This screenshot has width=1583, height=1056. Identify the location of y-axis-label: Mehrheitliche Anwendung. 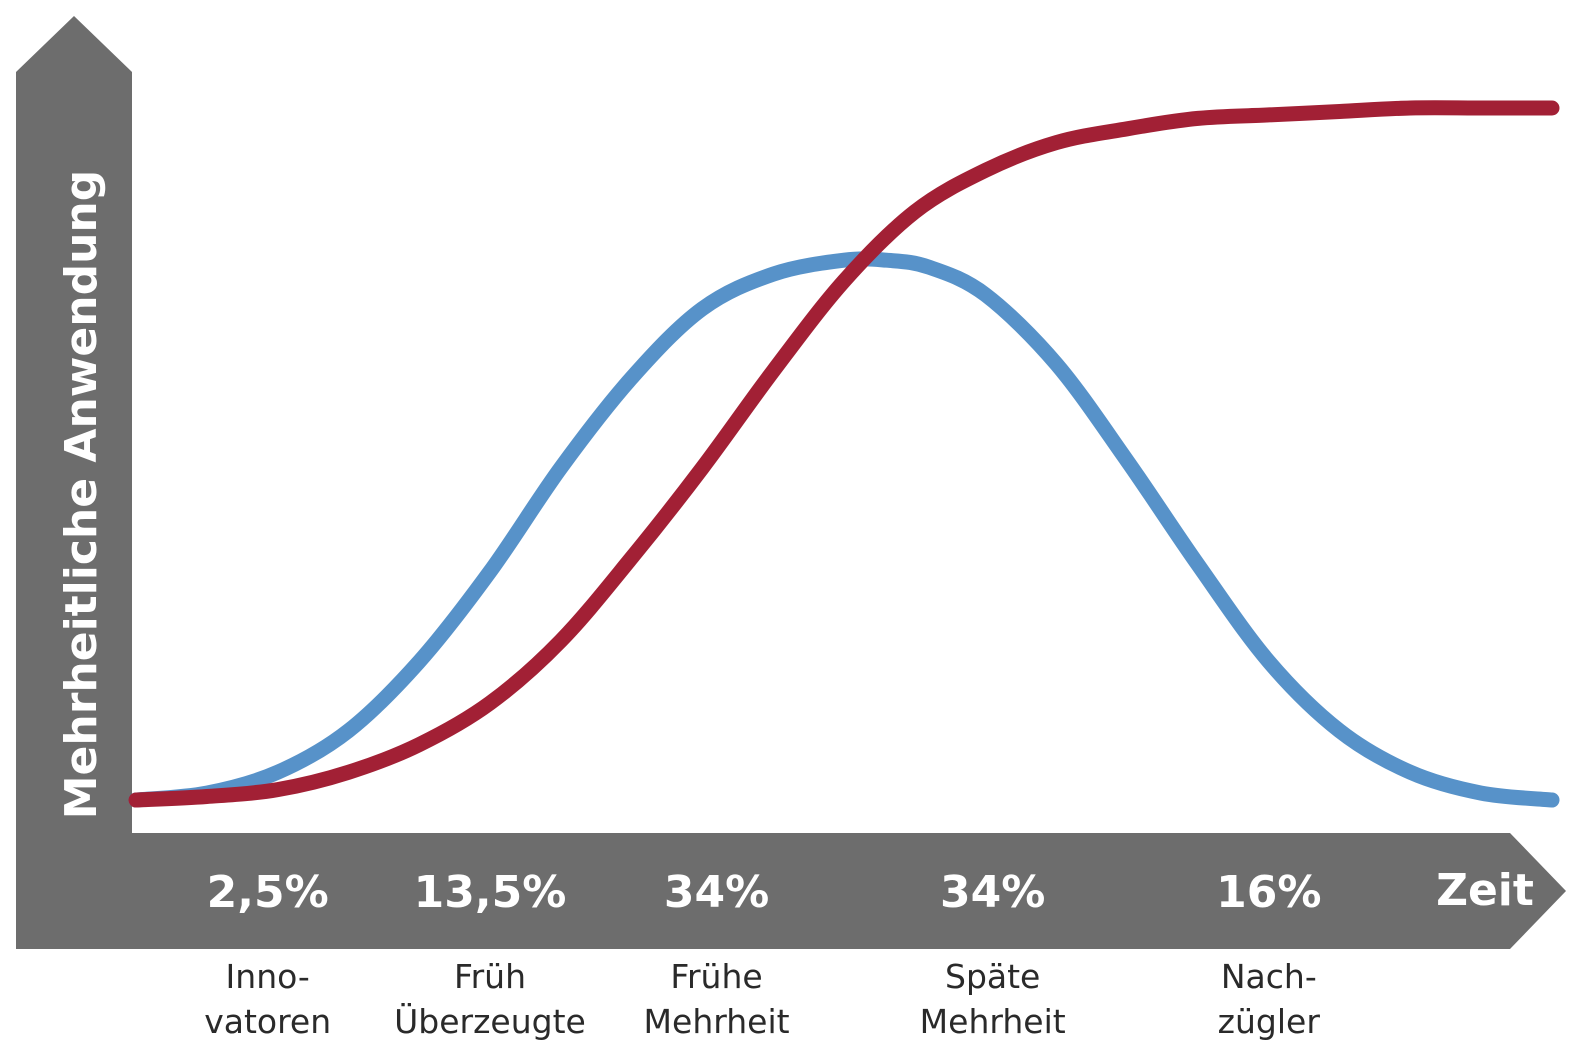
(81, 495).